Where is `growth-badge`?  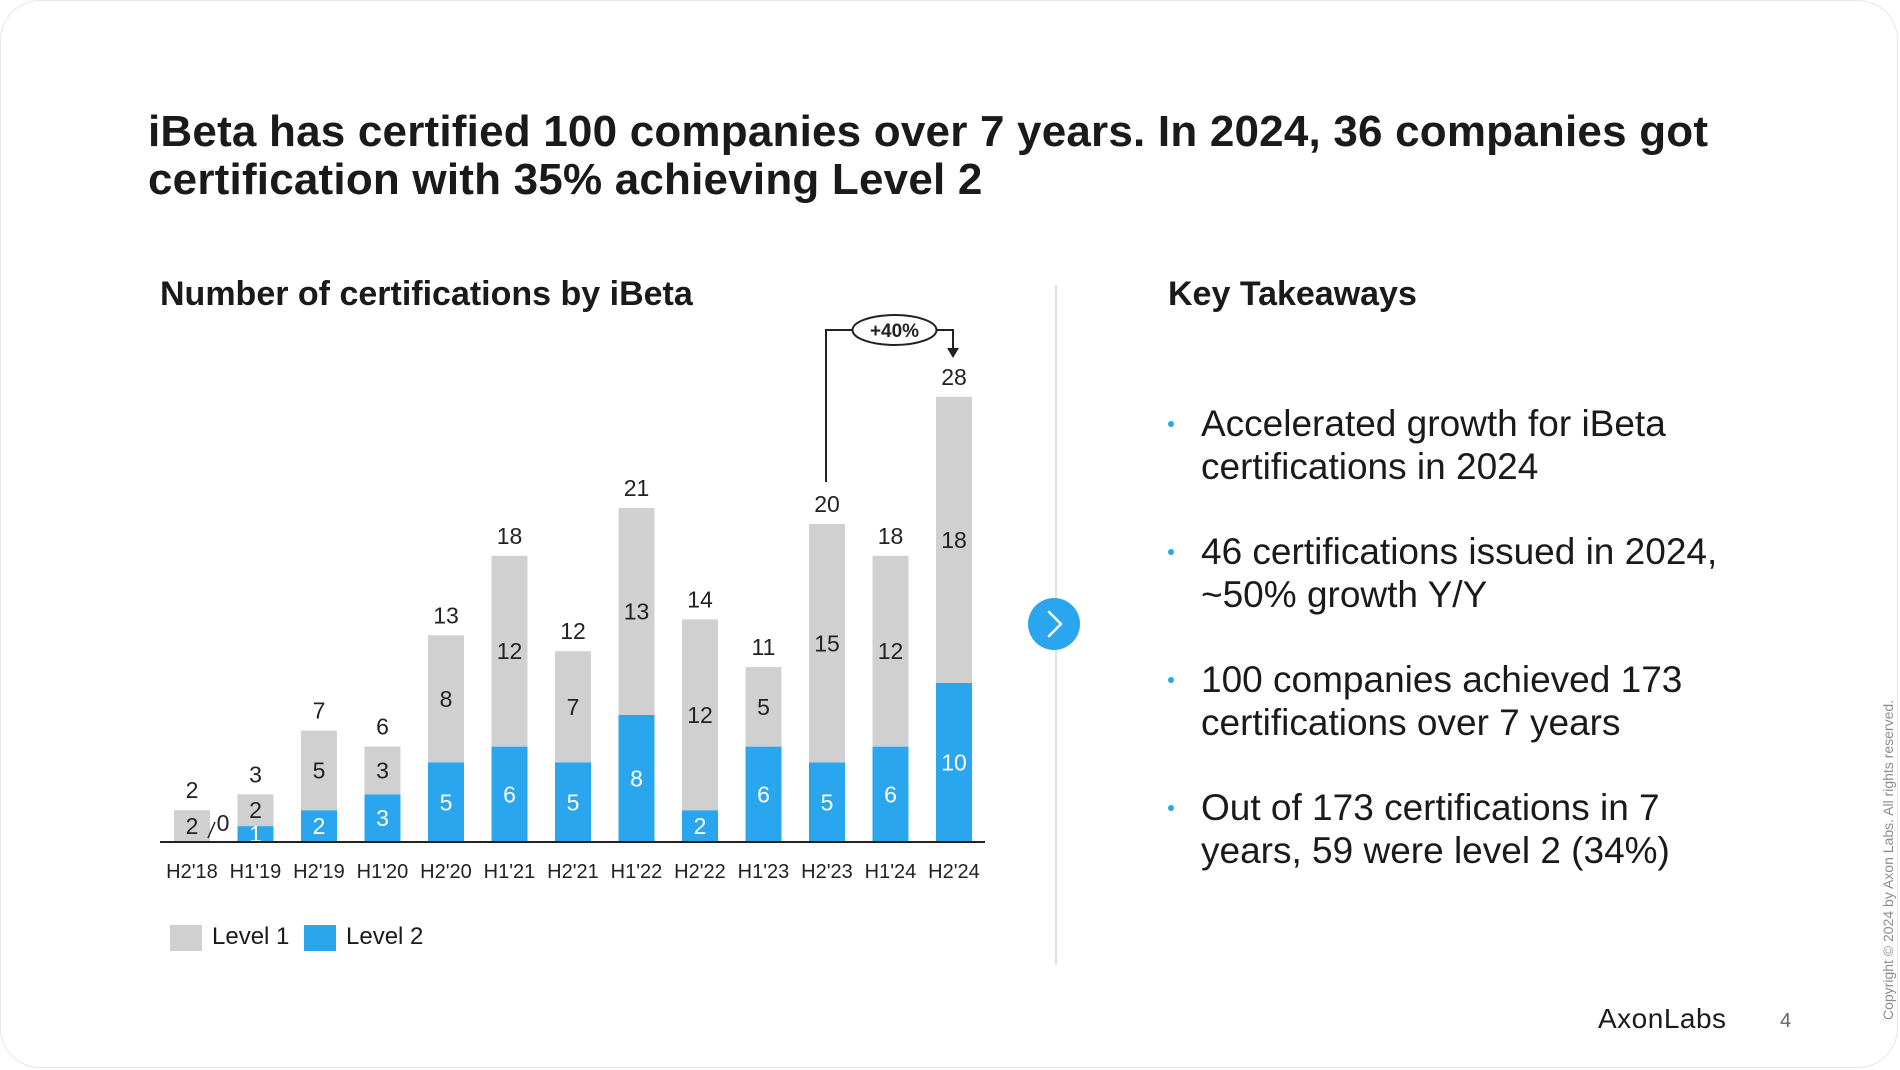
growth-badge is located at coordinates (894, 330).